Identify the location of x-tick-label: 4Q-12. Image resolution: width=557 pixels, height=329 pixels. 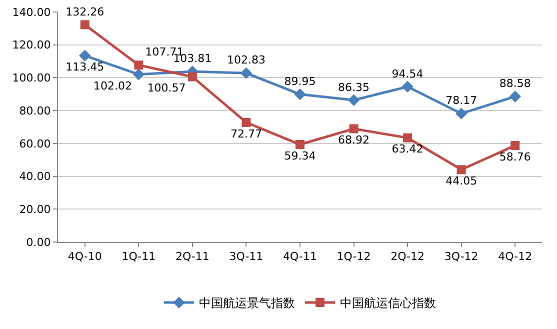
(515, 257).